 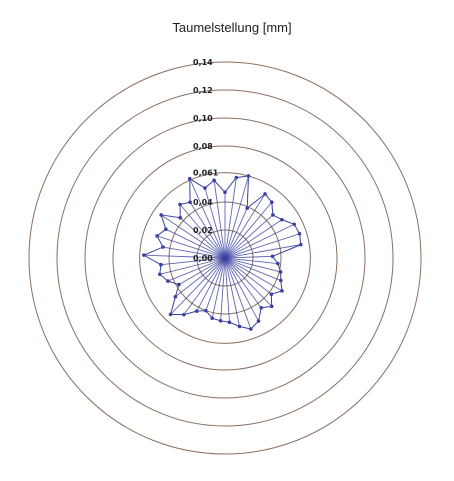 I want to click on tick-label: 0,04, so click(x=203, y=202).